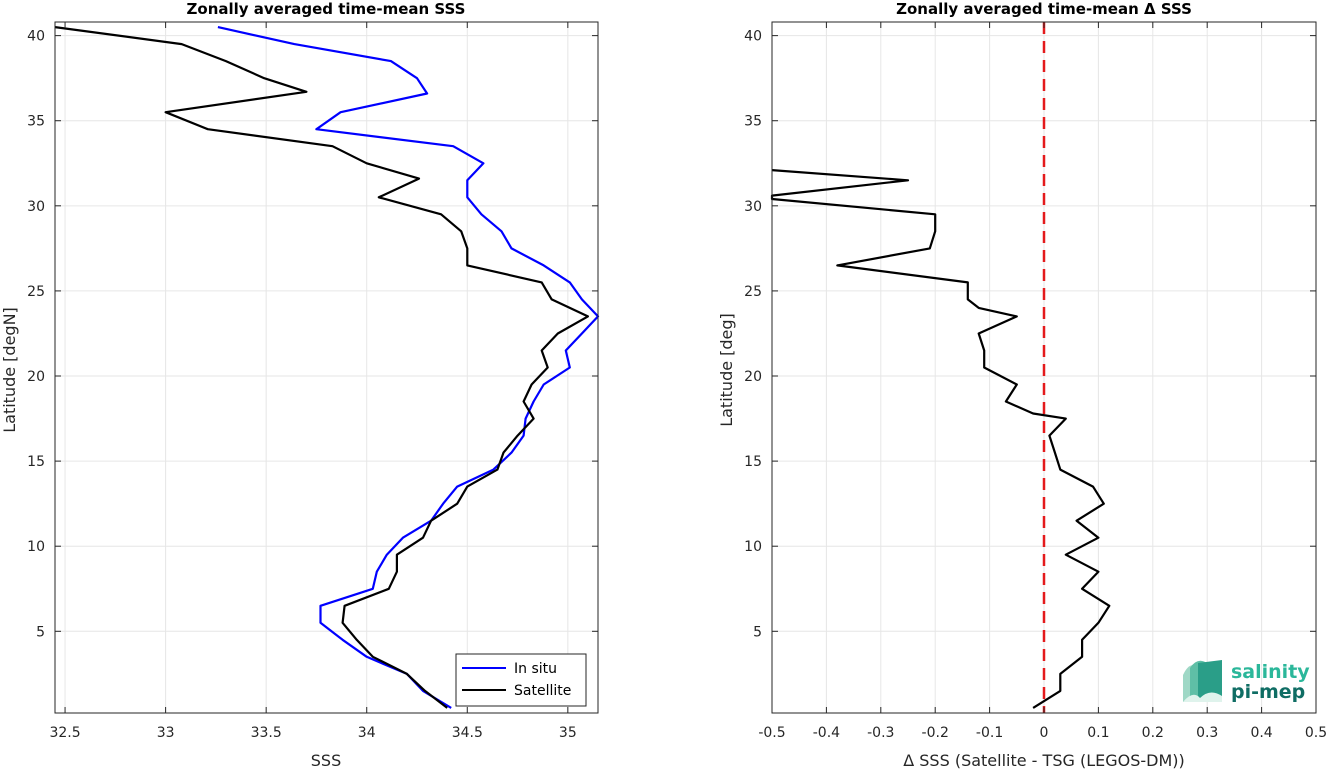 The image size is (1330, 769). What do you see at coordinates (542, 691) in the screenshot?
I see `legend-label-satellite: Satellite` at bounding box center [542, 691].